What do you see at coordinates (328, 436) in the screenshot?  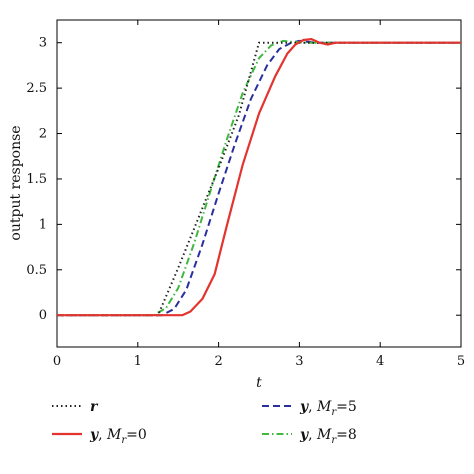 I see `legend-label: y, Mr=8` at bounding box center [328, 436].